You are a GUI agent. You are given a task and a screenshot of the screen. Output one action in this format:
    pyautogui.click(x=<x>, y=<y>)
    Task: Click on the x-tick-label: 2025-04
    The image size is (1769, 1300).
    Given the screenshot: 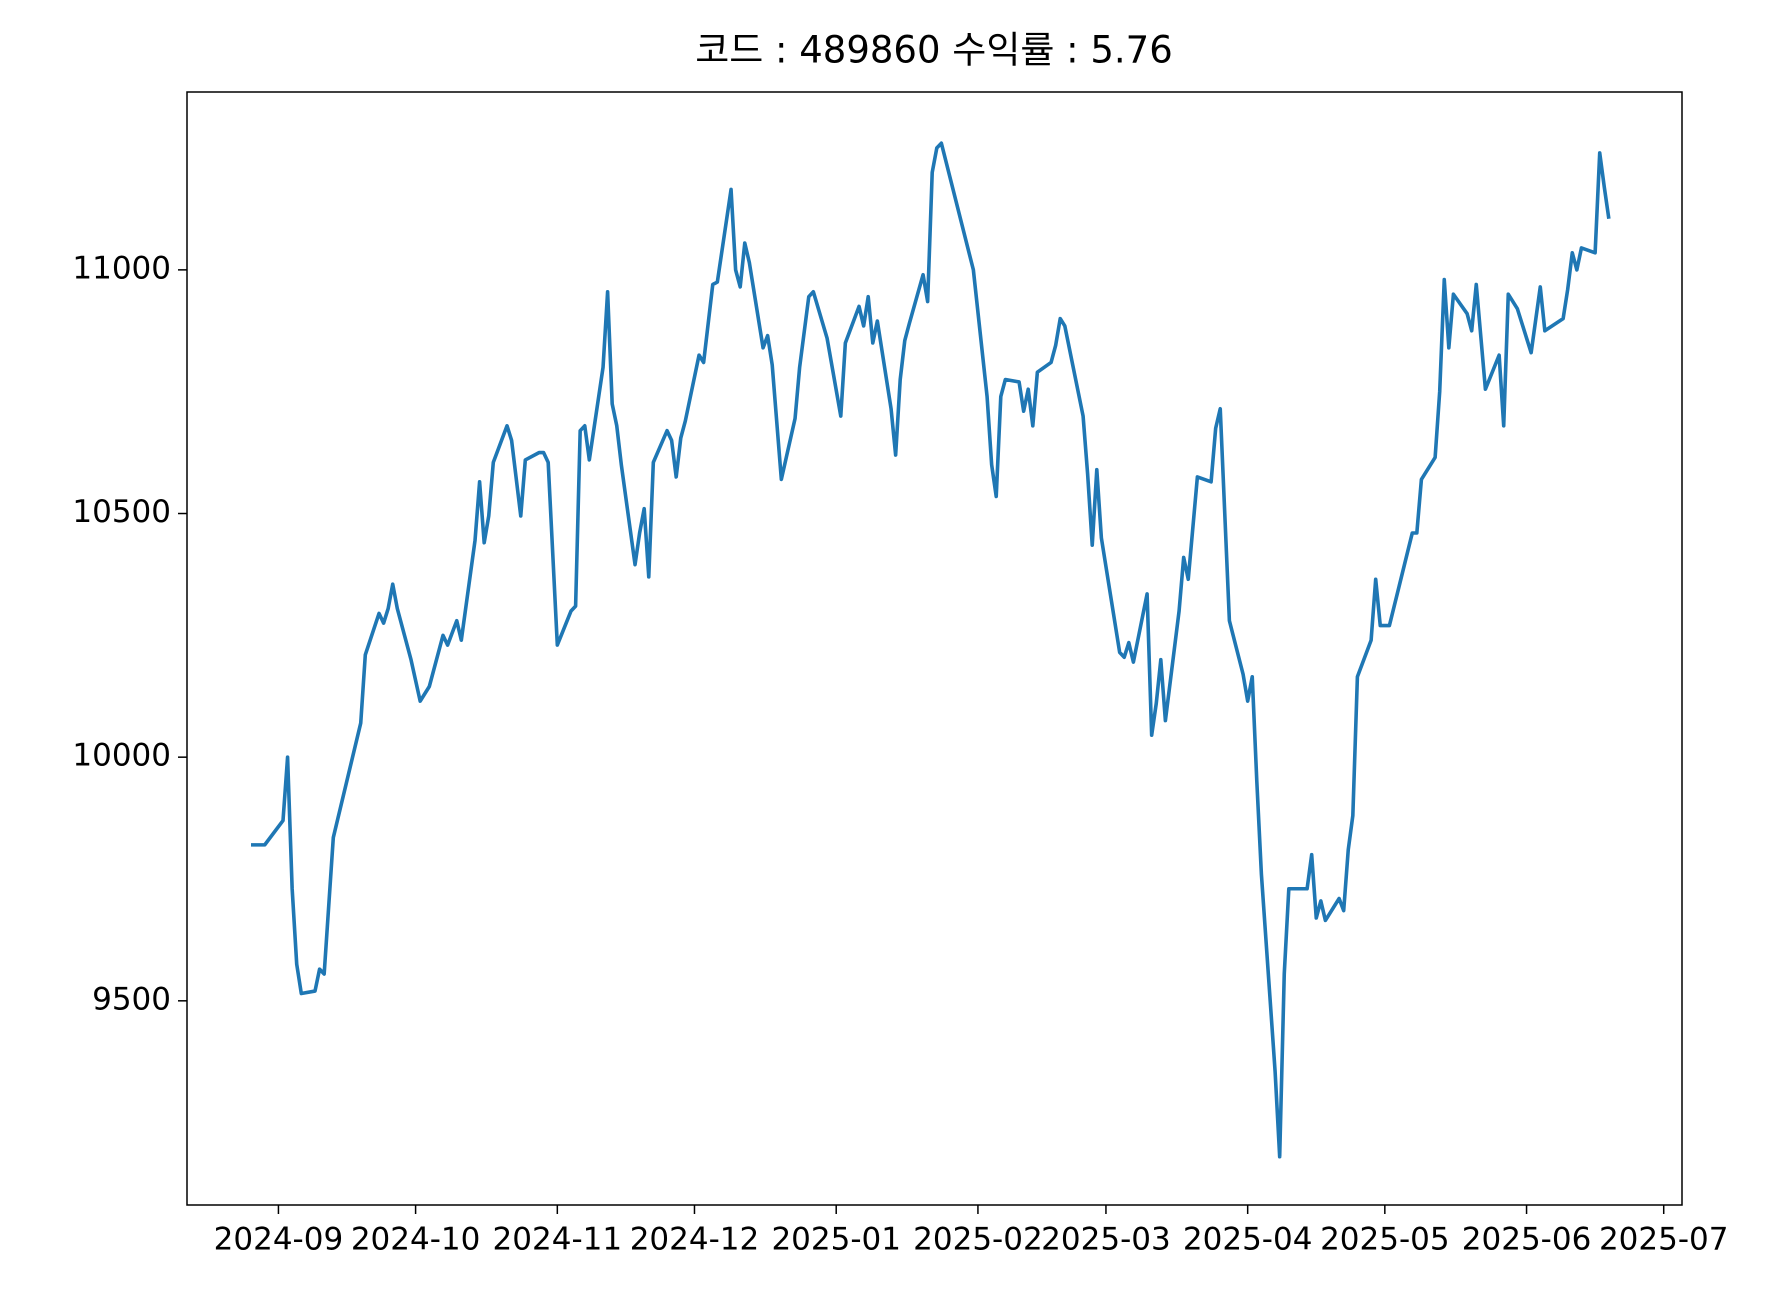 What is the action you would take?
    pyautogui.click(x=1248, y=1240)
    